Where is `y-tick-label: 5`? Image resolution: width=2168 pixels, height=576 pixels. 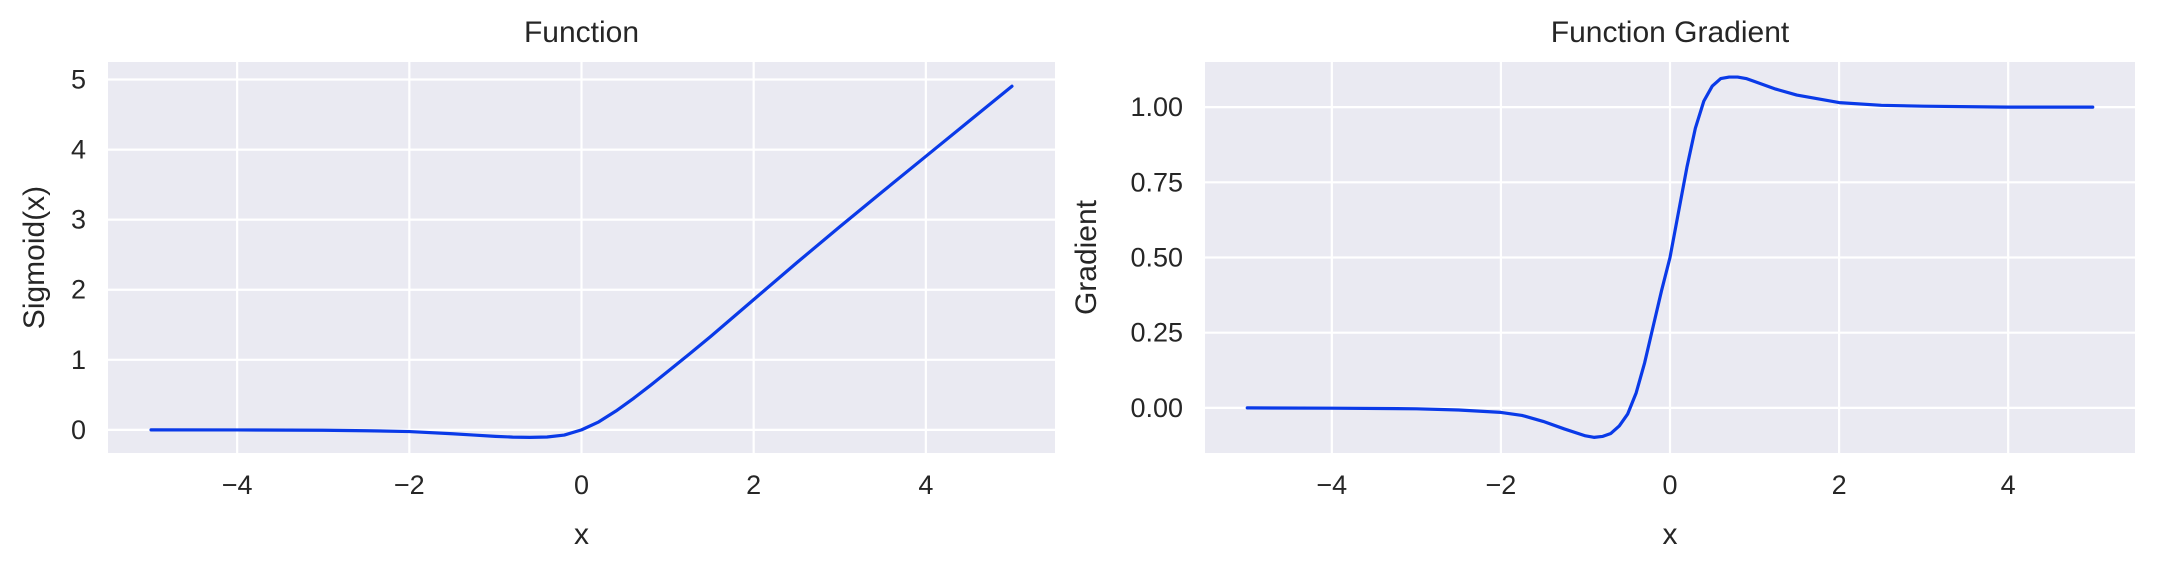
y-tick-label: 5 is located at coordinates (78, 80).